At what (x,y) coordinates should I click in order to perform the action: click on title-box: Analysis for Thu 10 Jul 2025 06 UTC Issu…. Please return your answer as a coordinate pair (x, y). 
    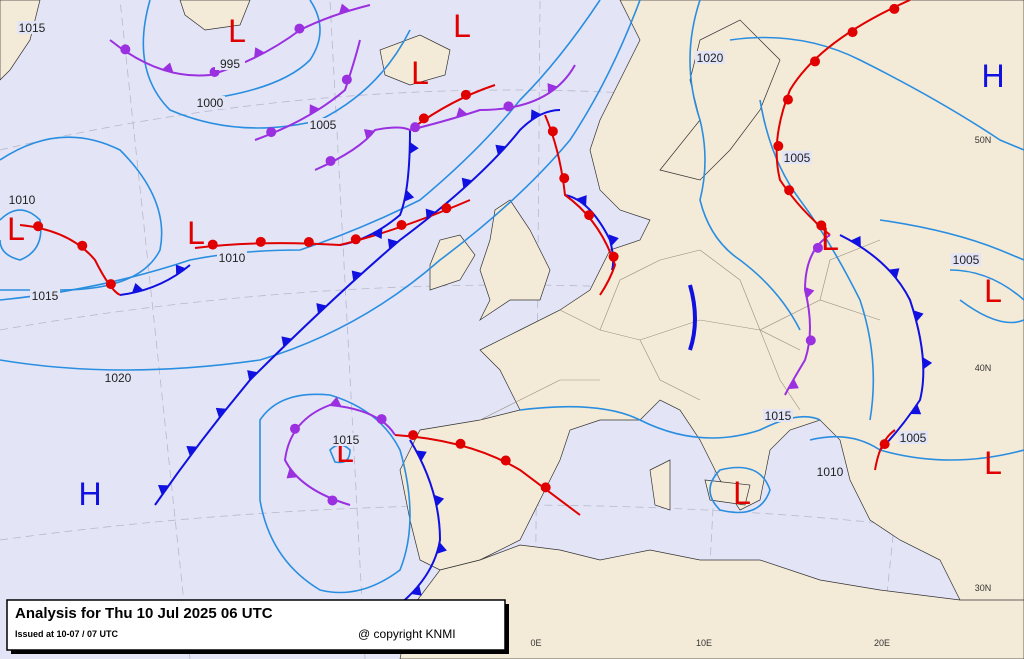
    Looking at the image, I should click on (257, 626).